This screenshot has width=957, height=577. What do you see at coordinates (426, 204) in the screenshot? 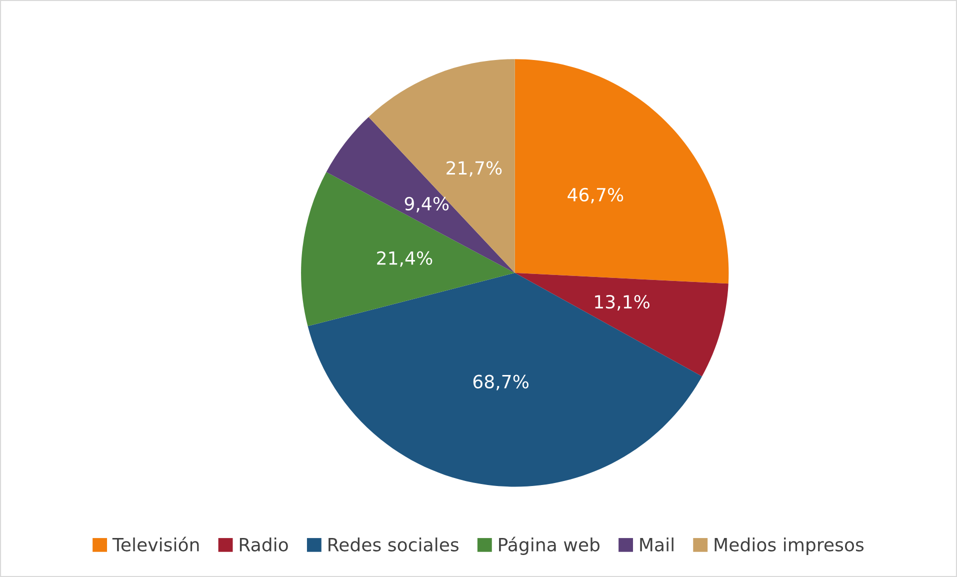
I see `data-label: 9,4%` at bounding box center [426, 204].